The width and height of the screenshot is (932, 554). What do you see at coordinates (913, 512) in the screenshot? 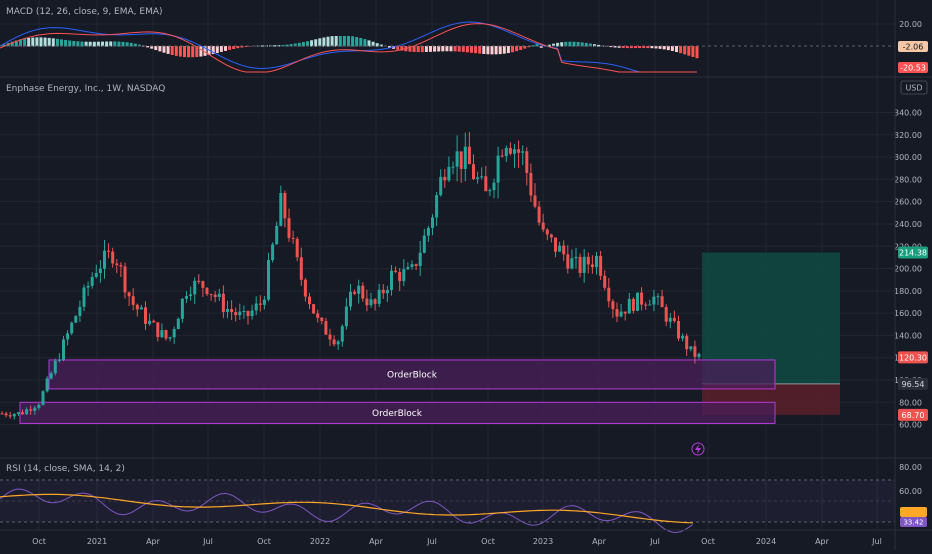
I see `rsi-badge-ma` at bounding box center [913, 512].